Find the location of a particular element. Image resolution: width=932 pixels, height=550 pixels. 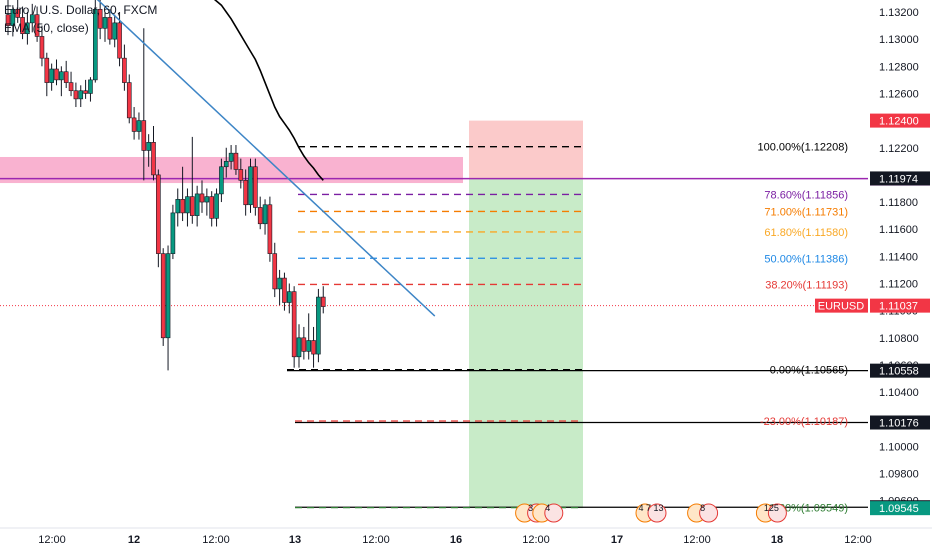

price-tag-label: 1.12400 is located at coordinates (899, 122).